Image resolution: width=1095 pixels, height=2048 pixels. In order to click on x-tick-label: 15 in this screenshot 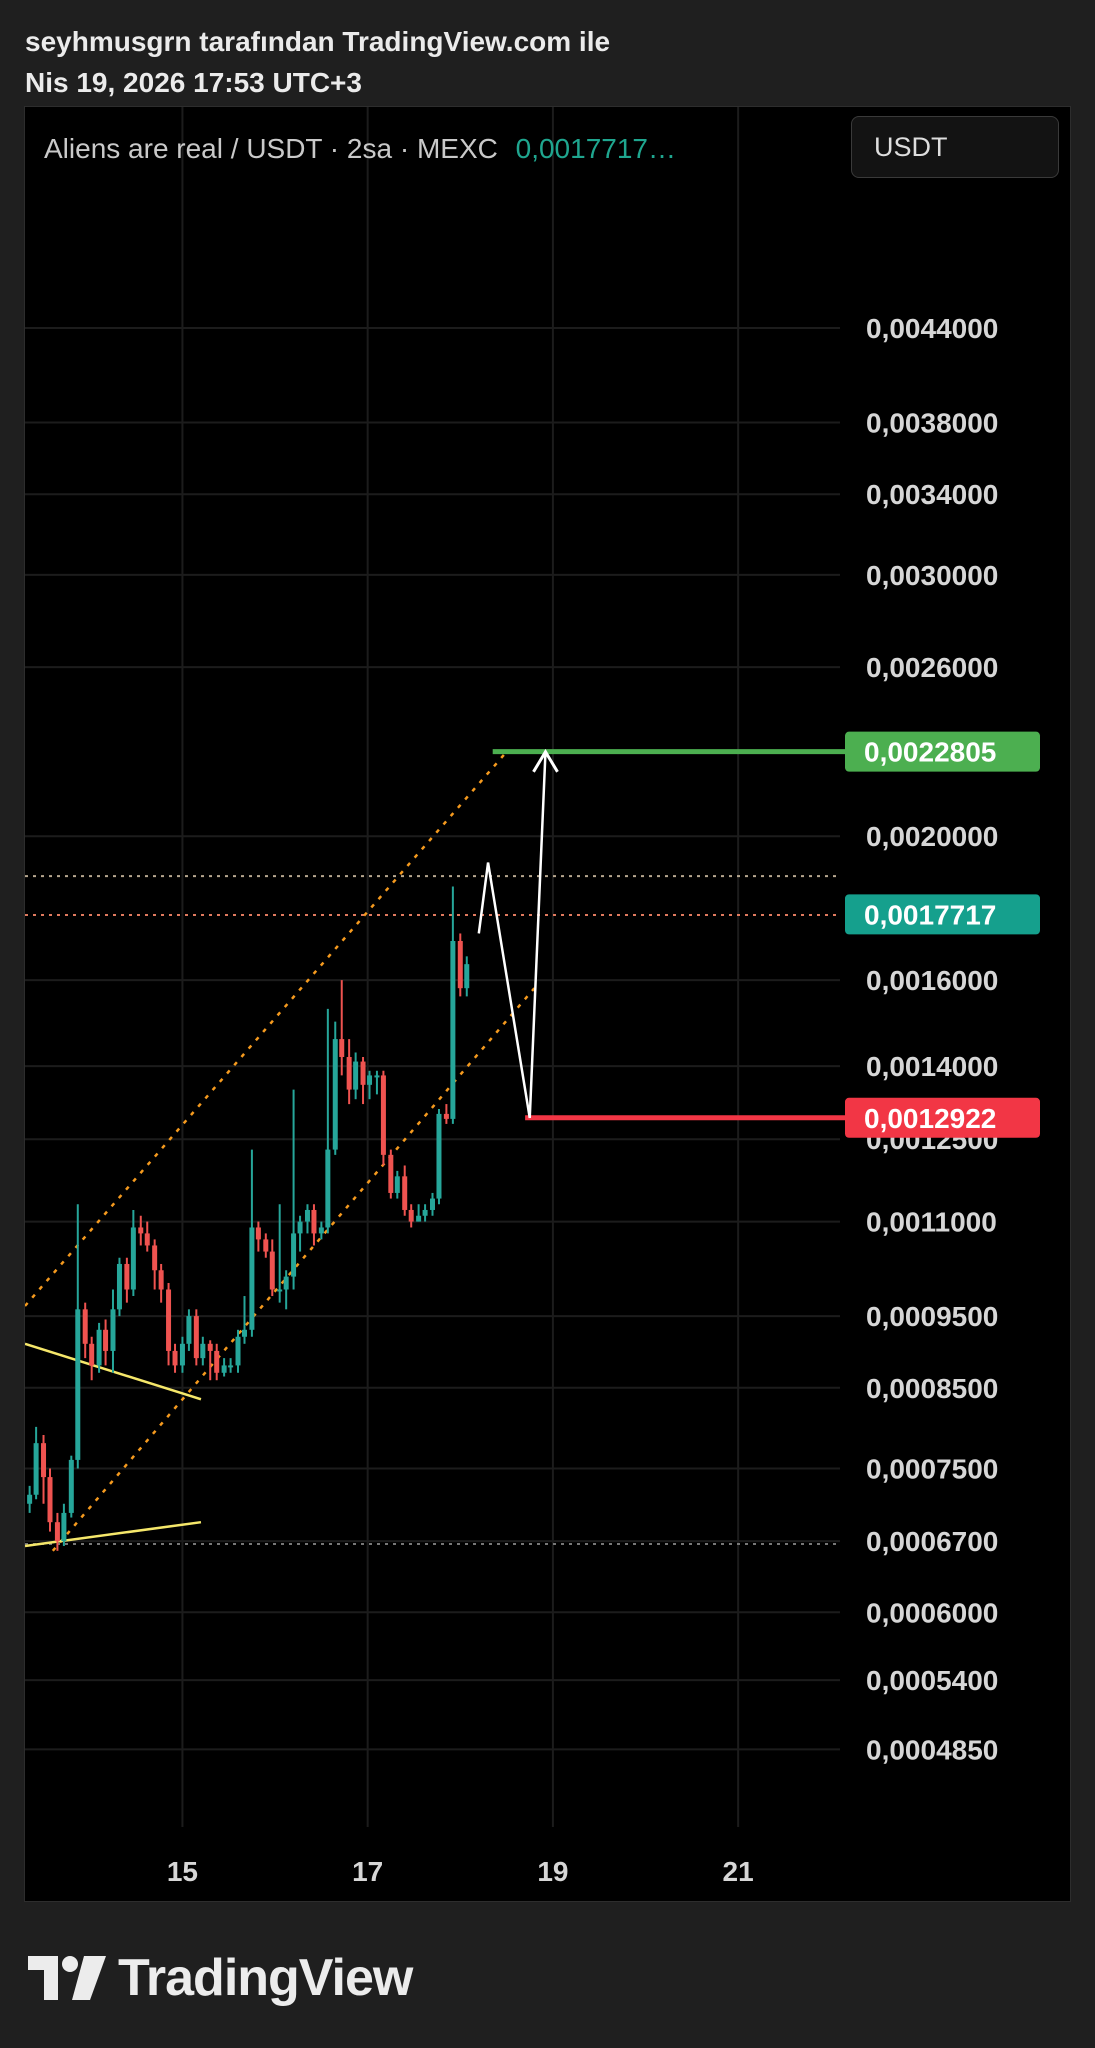, I will do `click(182, 1871)`.